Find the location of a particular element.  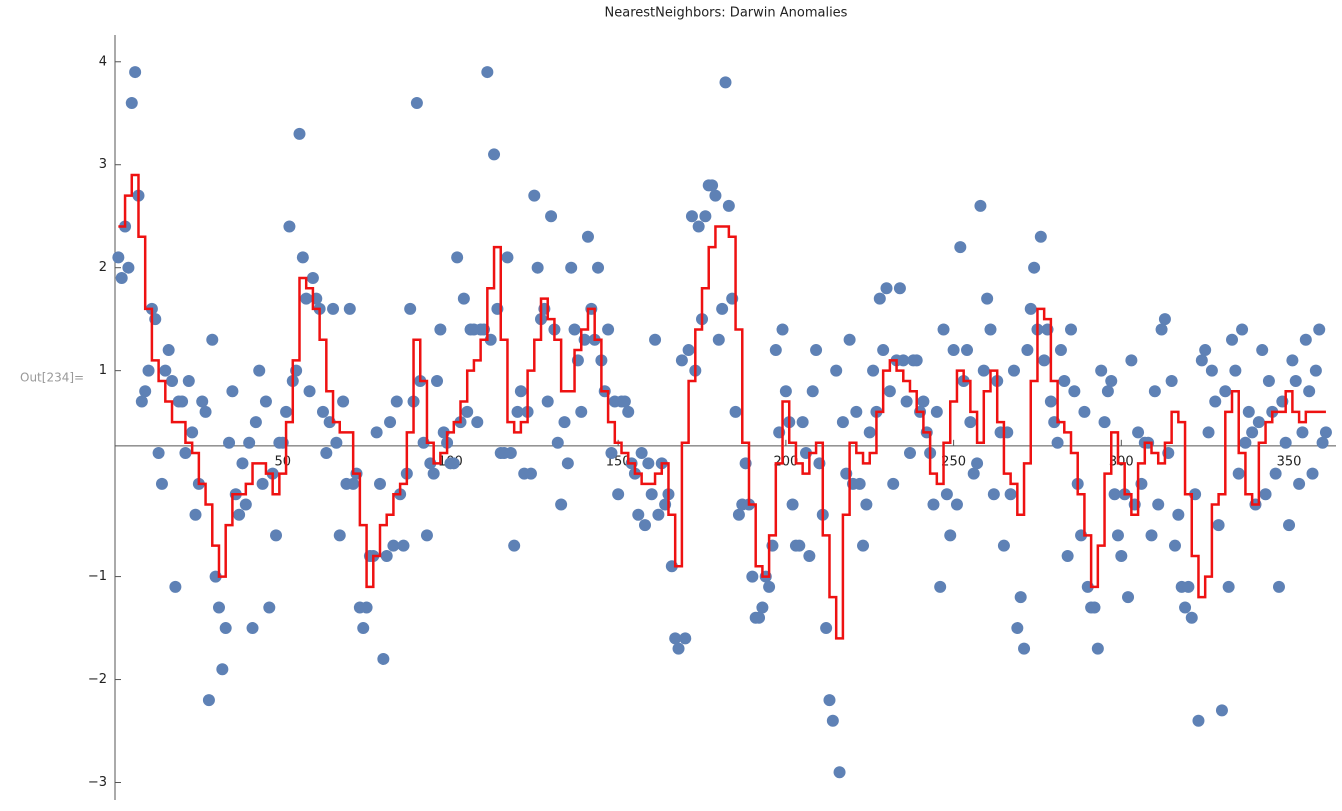

y-tick-label: 2 is located at coordinates (103, 267).